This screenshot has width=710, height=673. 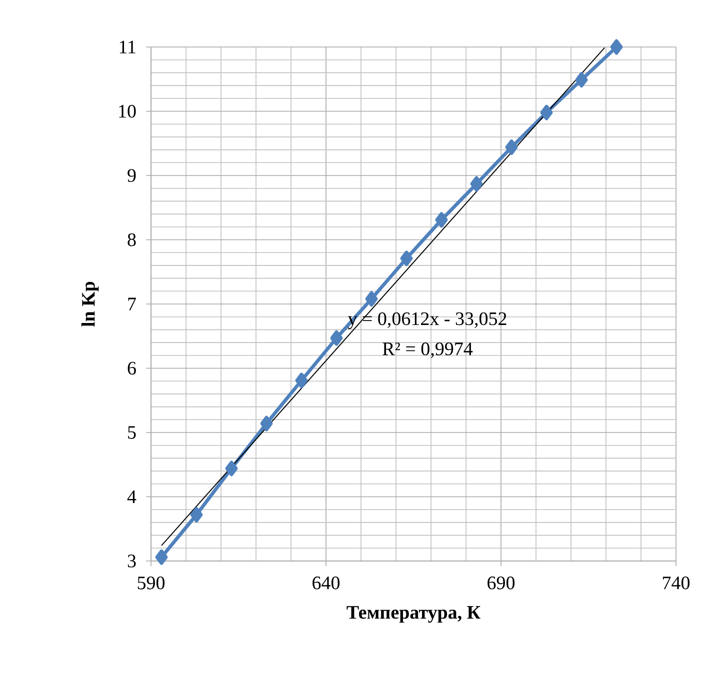 I want to click on x-axis-title: Температура, К, so click(x=413, y=614).